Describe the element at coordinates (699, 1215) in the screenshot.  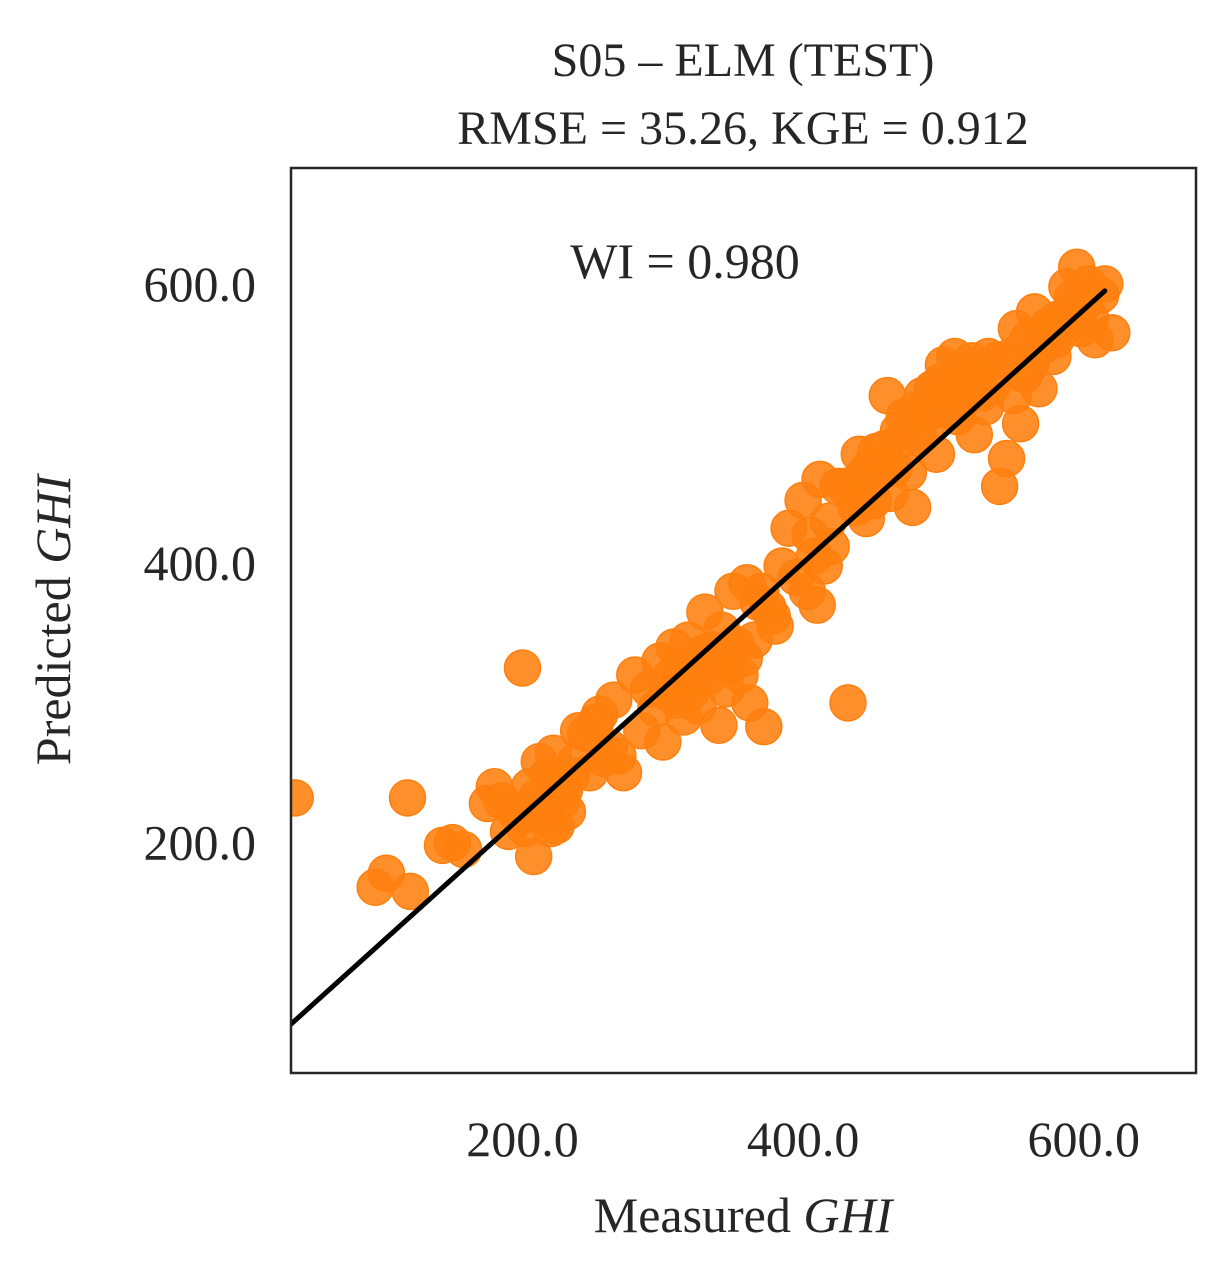
I see `x-axis-label-prefix: Measured` at that location.